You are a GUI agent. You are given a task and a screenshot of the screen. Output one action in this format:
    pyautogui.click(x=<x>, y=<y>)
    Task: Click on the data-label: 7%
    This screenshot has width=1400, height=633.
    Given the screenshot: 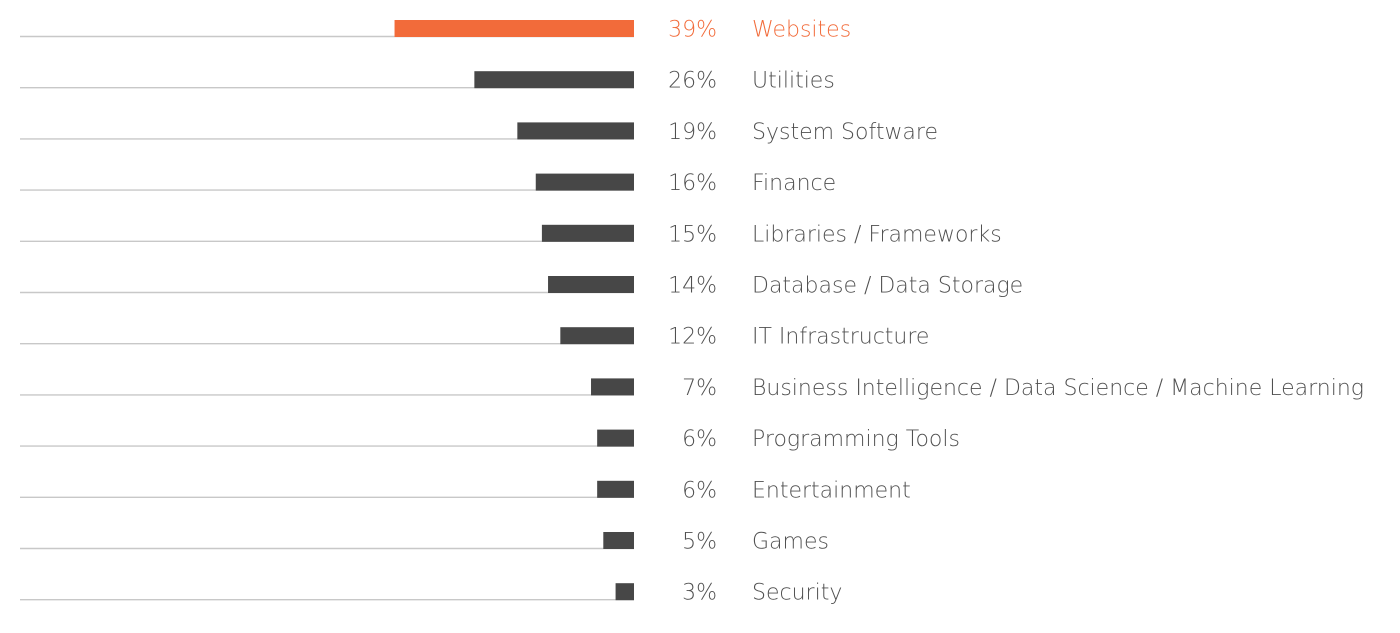 What is the action you would take?
    pyautogui.click(x=699, y=388)
    